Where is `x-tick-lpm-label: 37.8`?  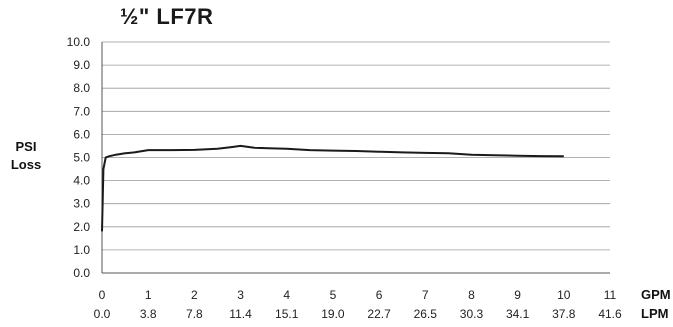 x-tick-lpm-label: 37.8 is located at coordinates (564, 314).